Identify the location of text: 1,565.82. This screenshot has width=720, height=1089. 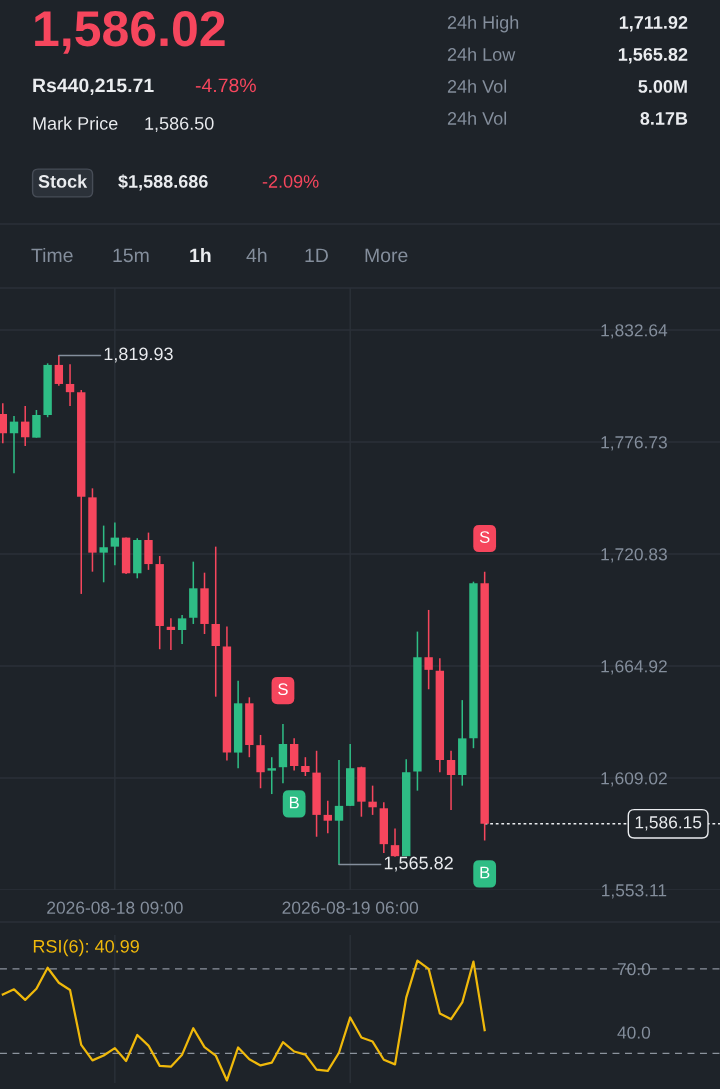
(653, 56).